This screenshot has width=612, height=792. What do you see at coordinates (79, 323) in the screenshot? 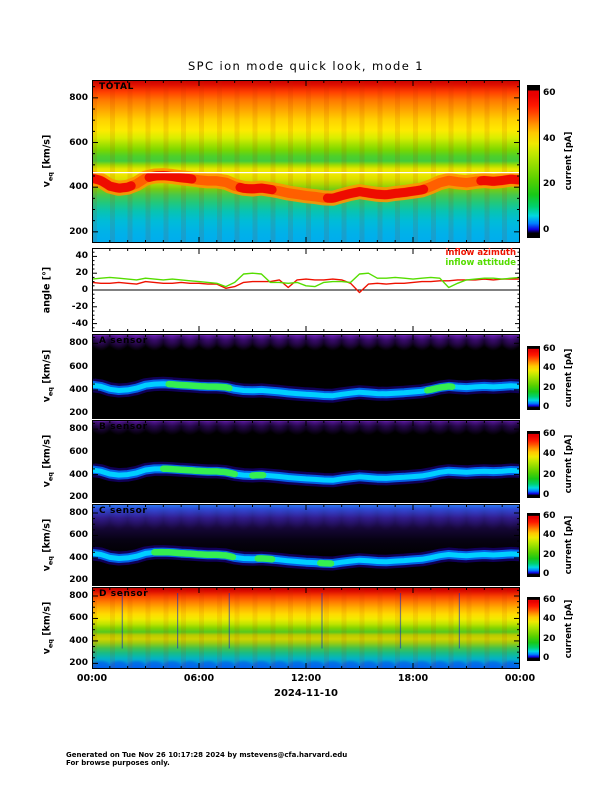
I see `ytick-label-angle--40: -40` at bounding box center [79, 323].